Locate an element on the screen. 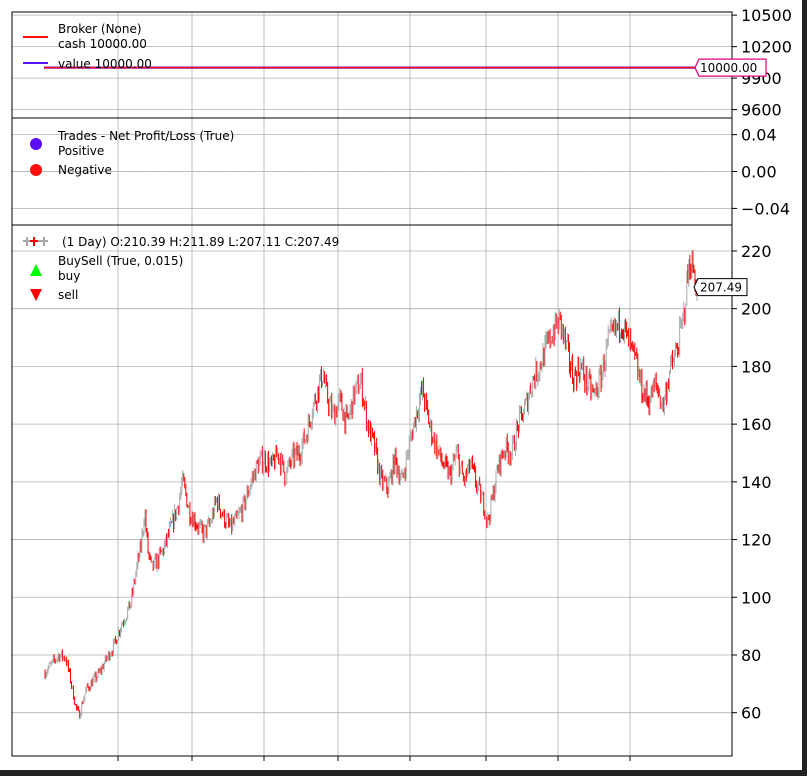  sell-triangle-icon is located at coordinates (36, 295).